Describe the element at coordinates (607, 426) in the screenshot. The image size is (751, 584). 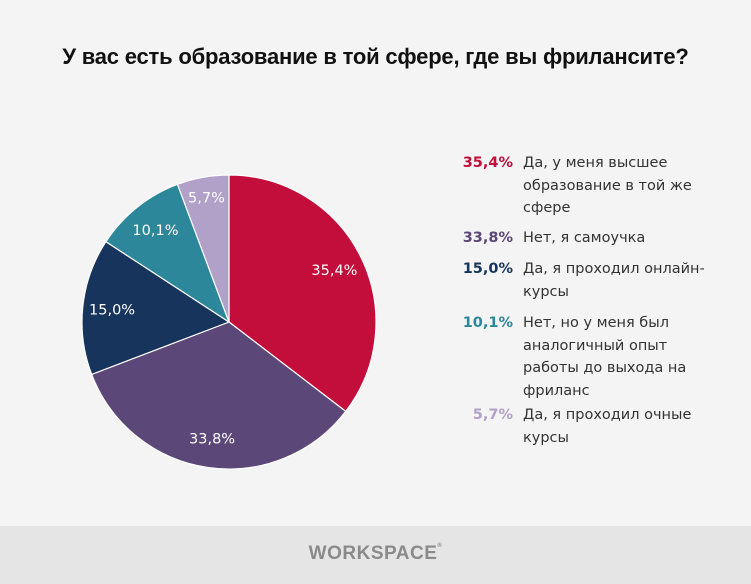
I see `legend-label: Да, я проходил очные курсы` at that location.